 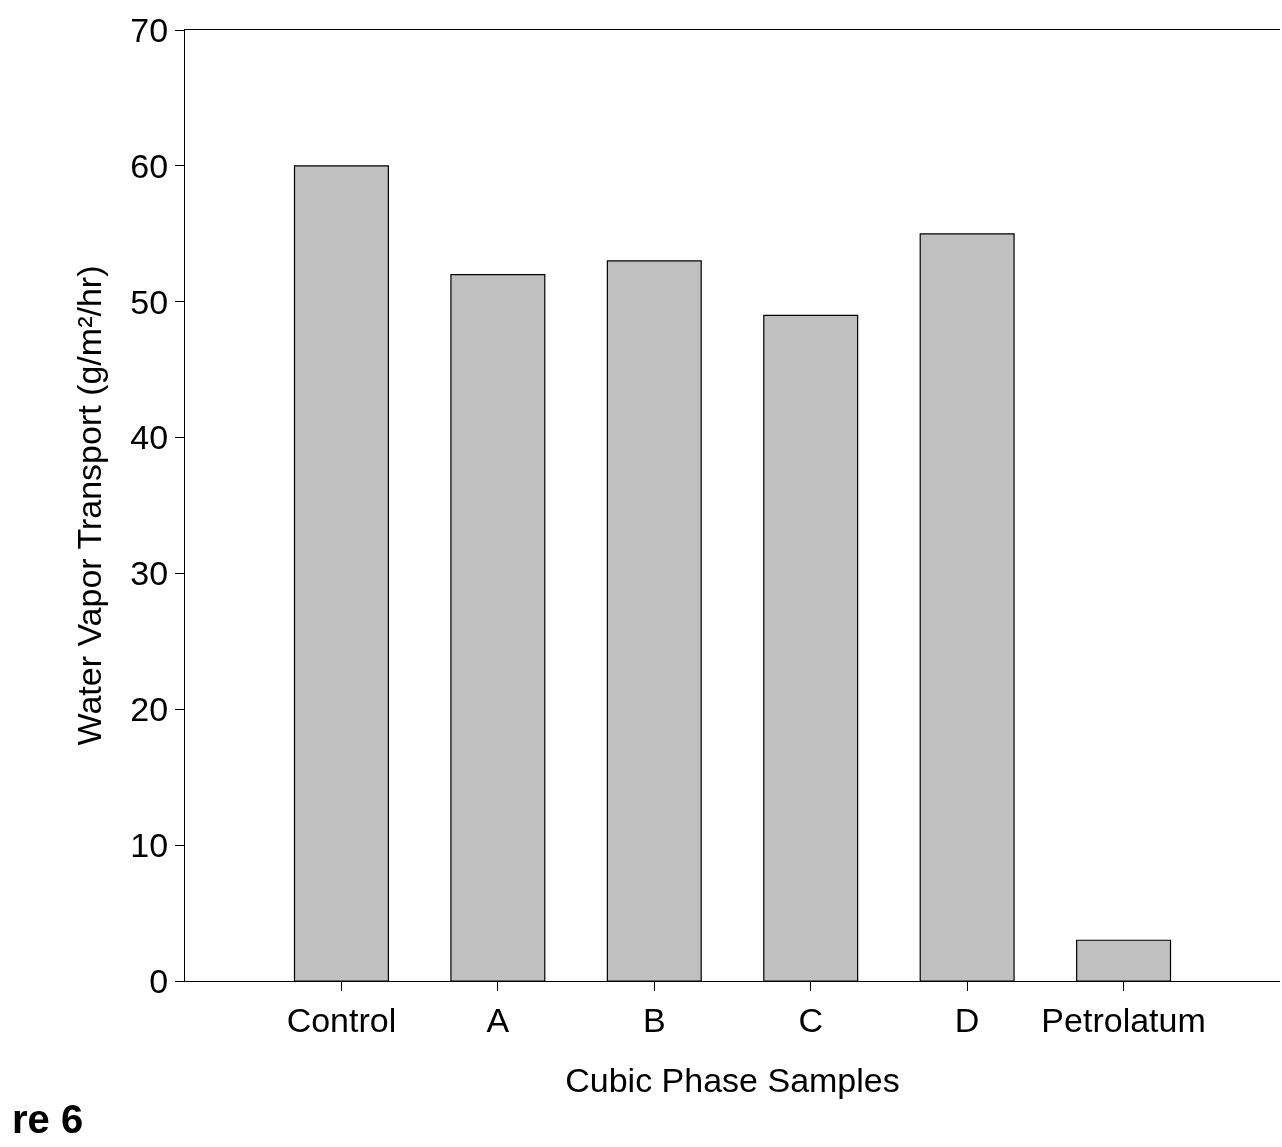 What do you see at coordinates (149, 29) in the screenshot?
I see `y-tick-label: 70` at bounding box center [149, 29].